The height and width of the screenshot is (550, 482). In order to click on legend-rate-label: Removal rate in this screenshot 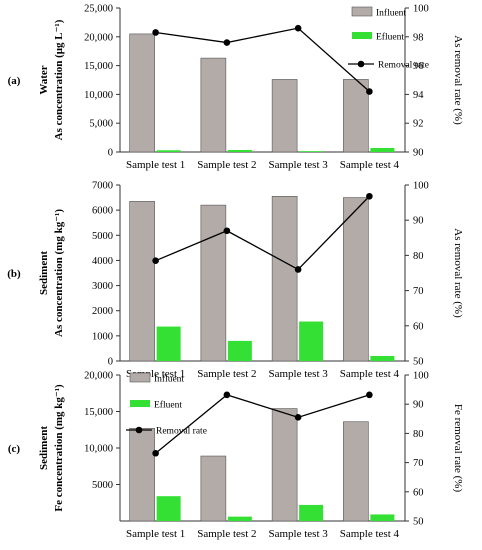, I will do `click(403, 66)`.